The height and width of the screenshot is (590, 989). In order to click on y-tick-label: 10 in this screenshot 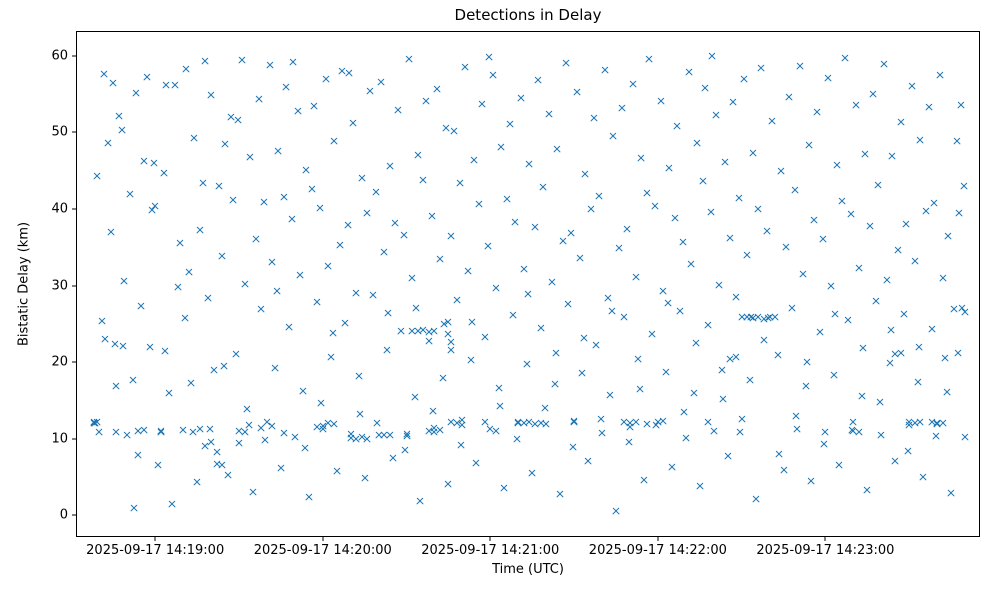, I will do `click(59, 439)`.